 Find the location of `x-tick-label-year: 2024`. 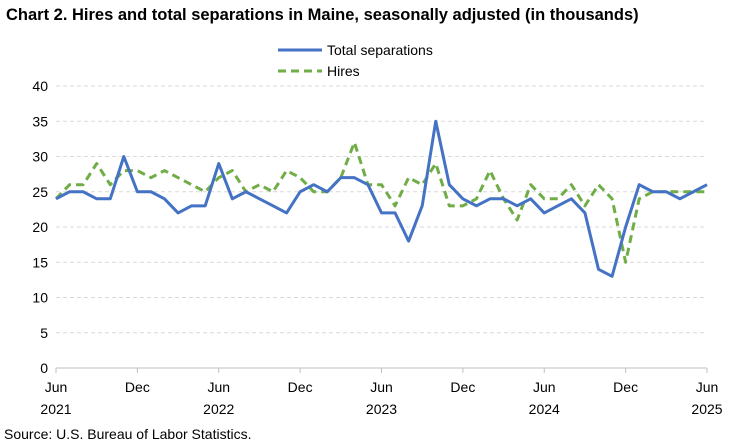

x-tick-label-year: 2024 is located at coordinates (544, 409).